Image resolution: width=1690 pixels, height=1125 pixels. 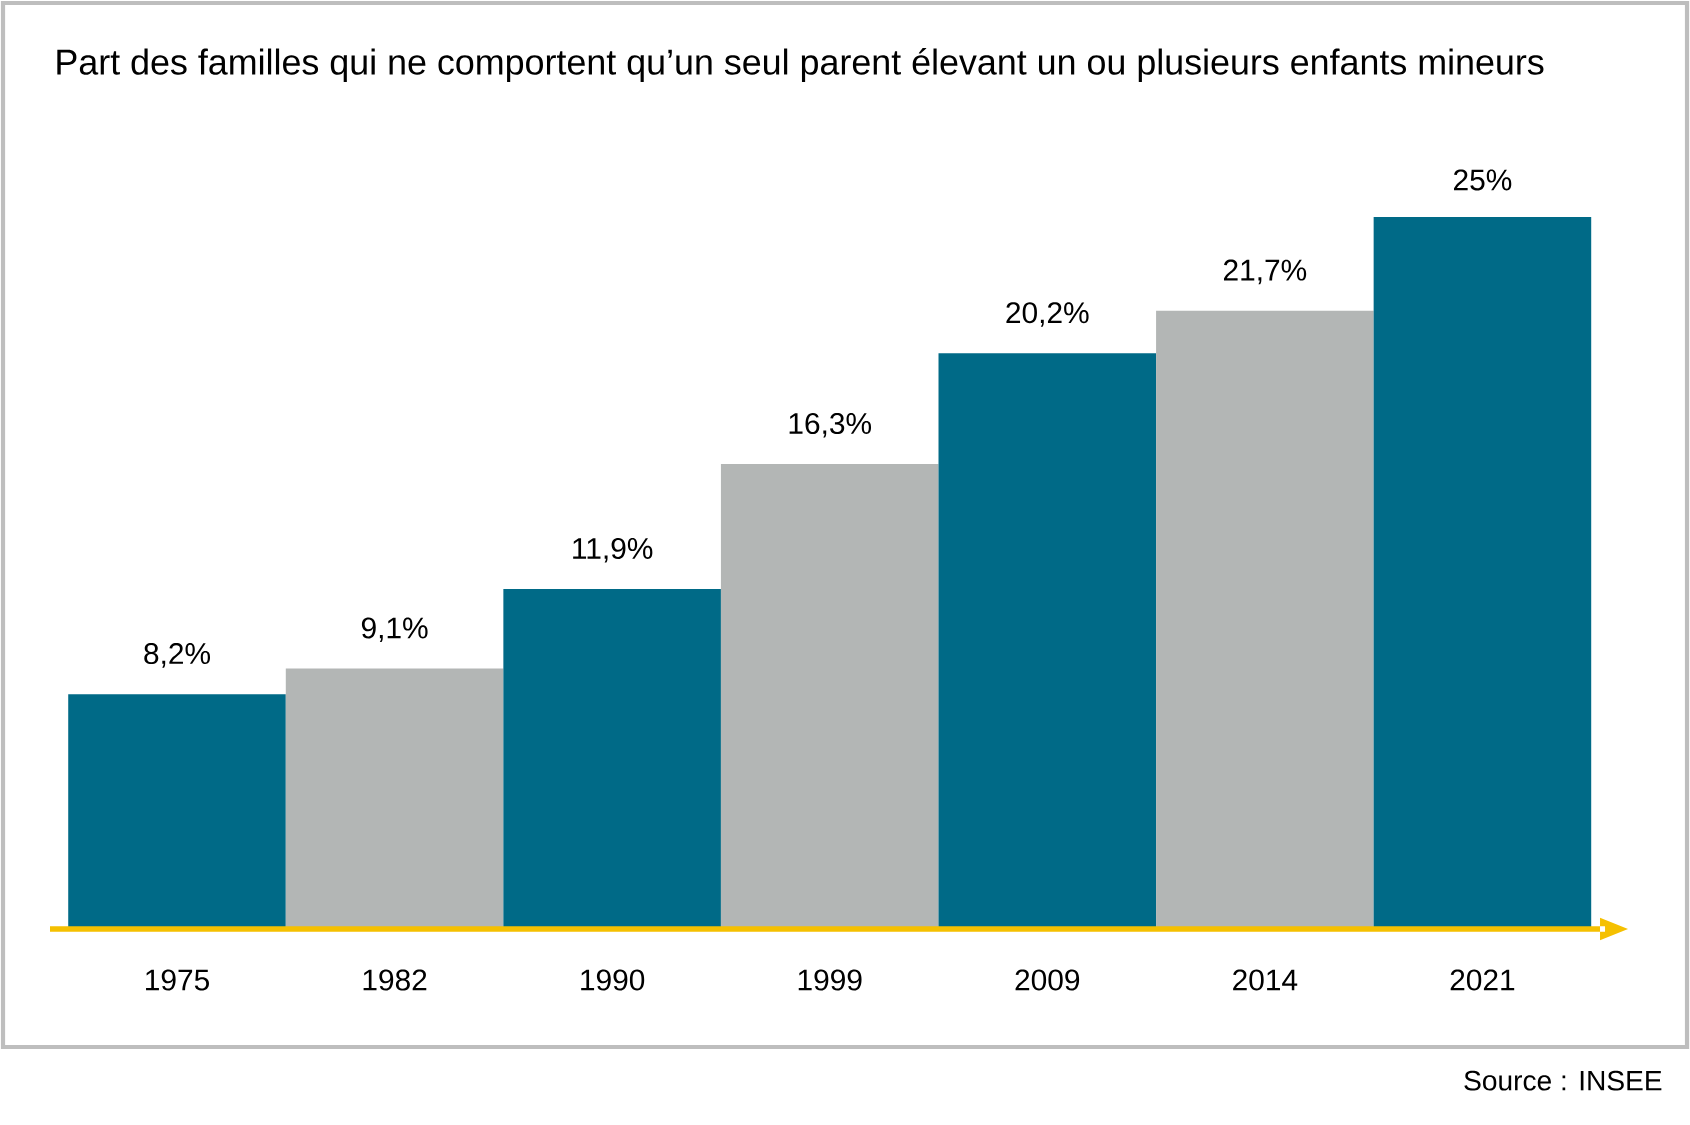 What do you see at coordinates (394, 630) in the screenshot?
I see `data-label: 9,1%` at bounding box center [394, 630].